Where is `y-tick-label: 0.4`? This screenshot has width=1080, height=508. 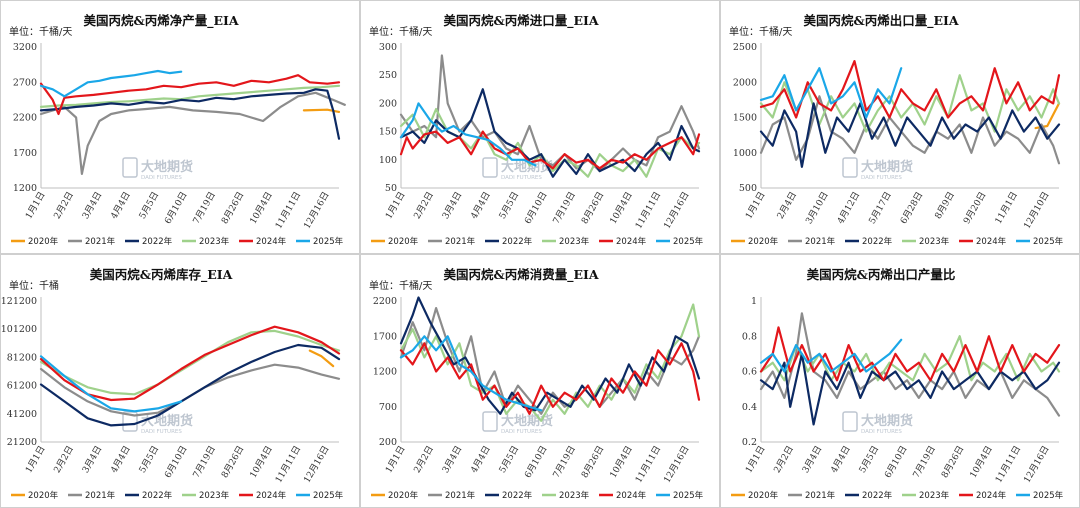 y-tick-label: 0.4 is located at coordinates (749, 407).